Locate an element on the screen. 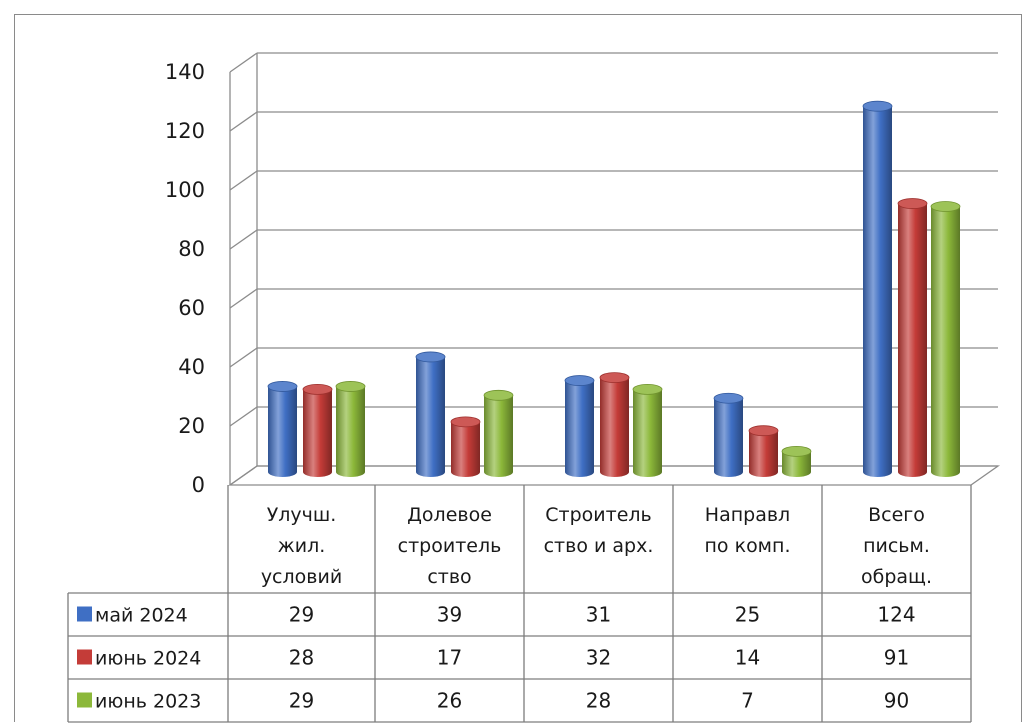  legend-label: май 2024 is located at coordinates (141, 616).